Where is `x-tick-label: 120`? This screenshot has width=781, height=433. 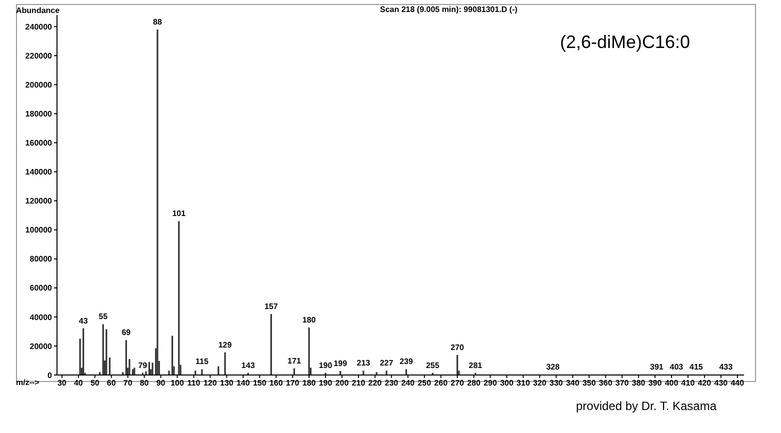 x-tick-label: 120 is located at coordinates (211, 383).